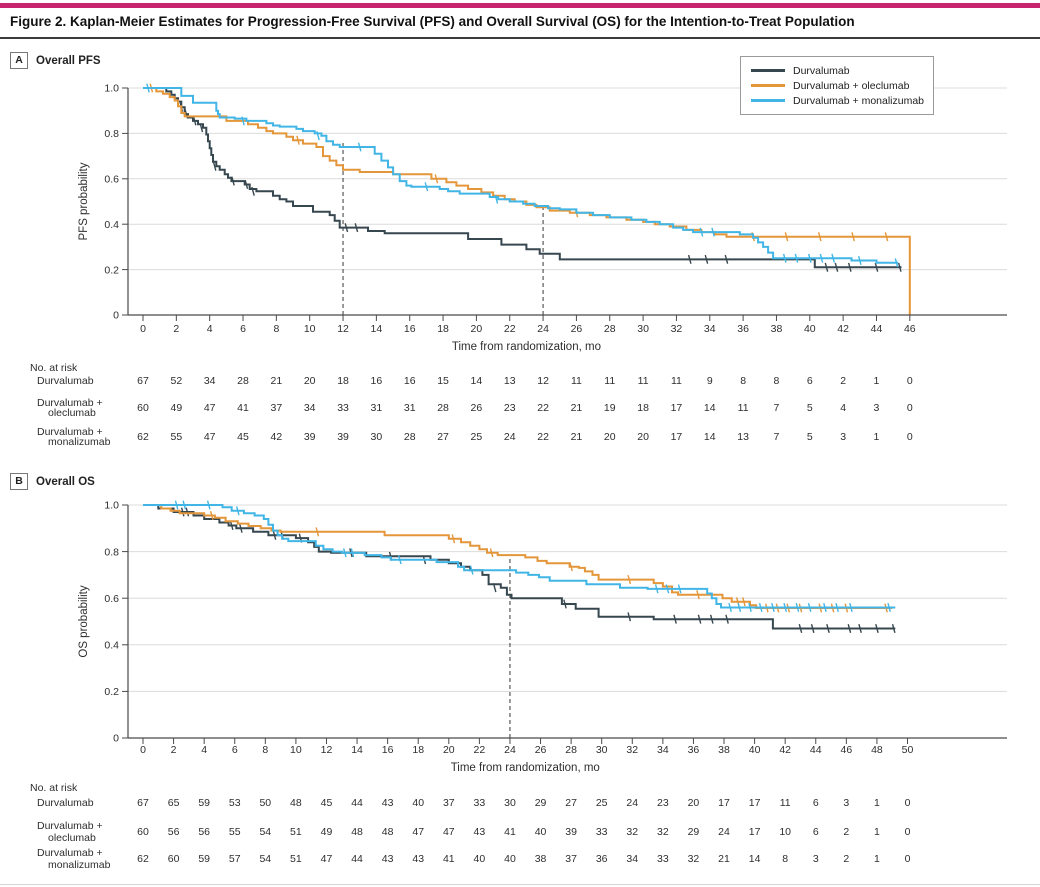 The width and height of the screenshot is (1040, 887). Describe the element at coordinates (710, 381) in the screenshot. I see `svg-text: 9` at that location.